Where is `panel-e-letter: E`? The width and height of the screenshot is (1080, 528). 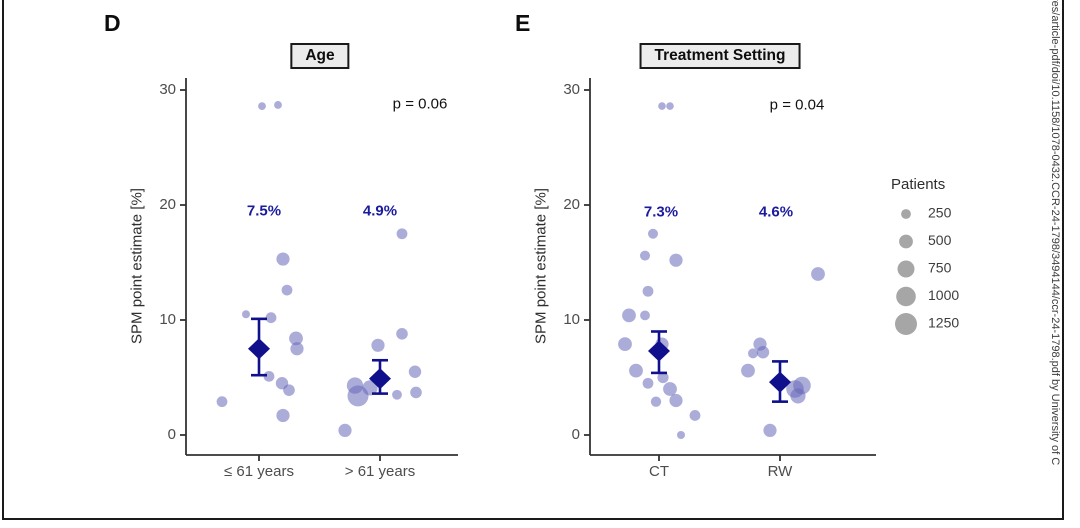
panel-e-letter: E is located at coordinates (523, 23).